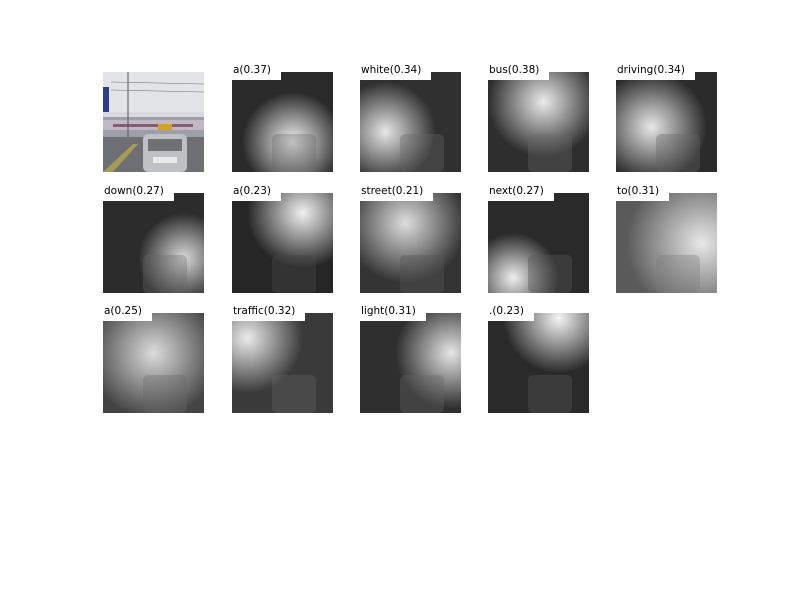  Describe the element at coordinates (393, 313) in the screenshot. I see `word-attention-label: light(0.31)` at that location.